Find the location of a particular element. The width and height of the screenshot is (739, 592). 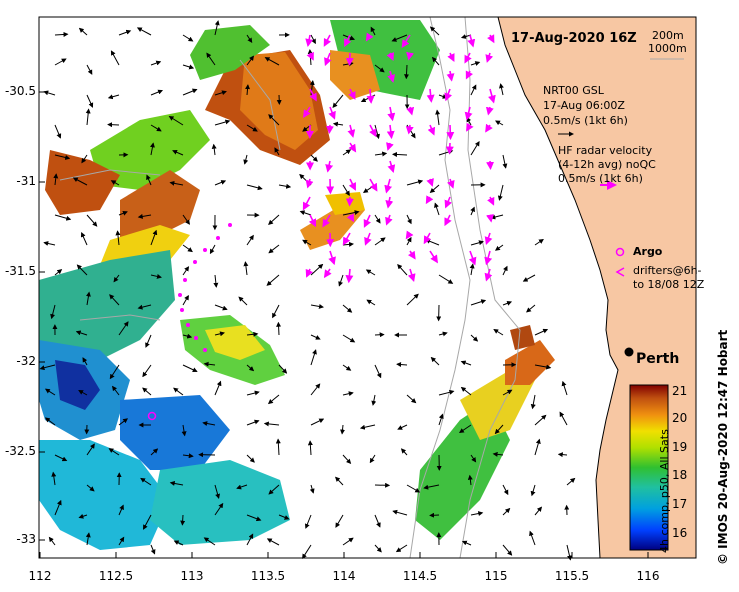

colorbar-tick: 21 is located at coordinates (680, 391).